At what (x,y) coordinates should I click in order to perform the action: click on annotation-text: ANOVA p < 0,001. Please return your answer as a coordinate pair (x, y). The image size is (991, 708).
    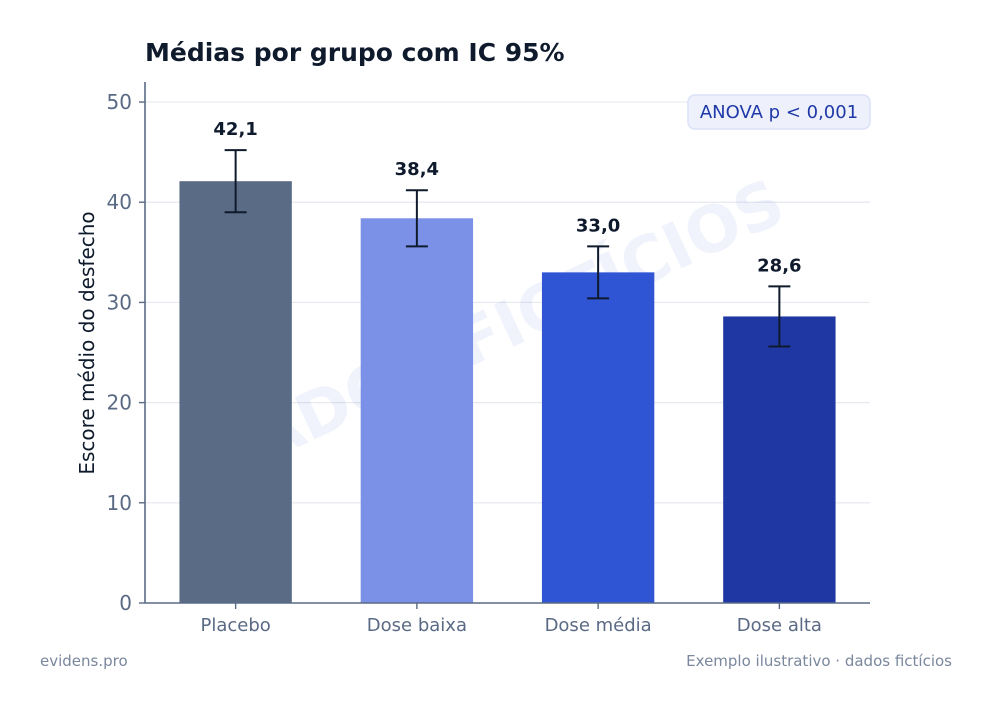
    Looking at the image, I should click on (779, 112).